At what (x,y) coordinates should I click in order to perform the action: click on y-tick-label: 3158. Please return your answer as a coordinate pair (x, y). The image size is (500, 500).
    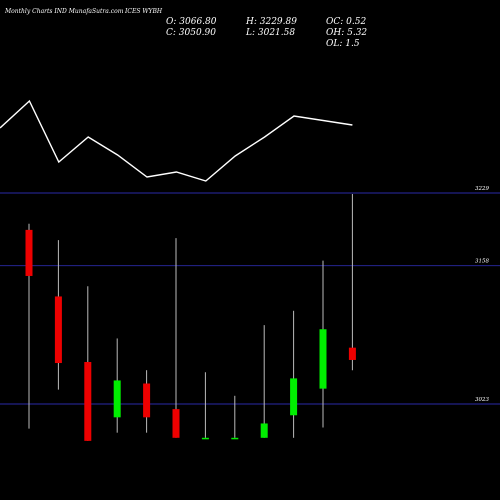
    Looking at the image, I should click on (482, 262).